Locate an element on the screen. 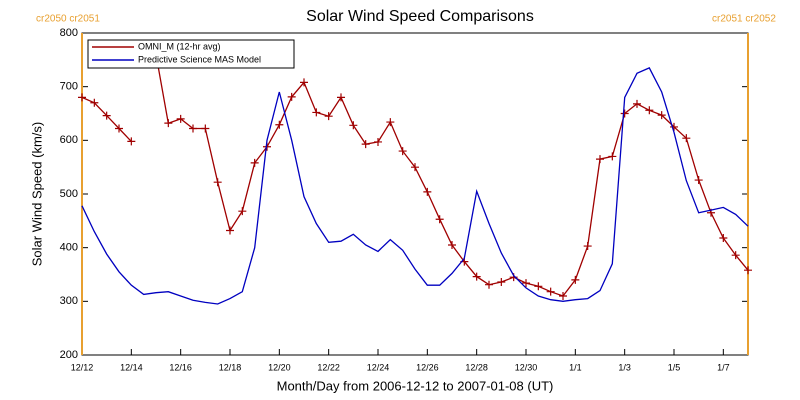 Image resolution: width=800 pixels, height=400 pixels. x-tick-label: 12/14 is located at coordinates (131, 367).